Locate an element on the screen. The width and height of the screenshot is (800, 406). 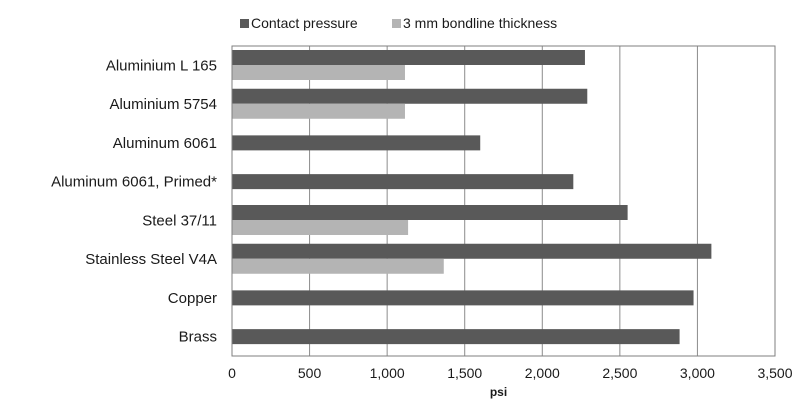
category-label: Steel 37/11 is located at coordinates (179, 220).